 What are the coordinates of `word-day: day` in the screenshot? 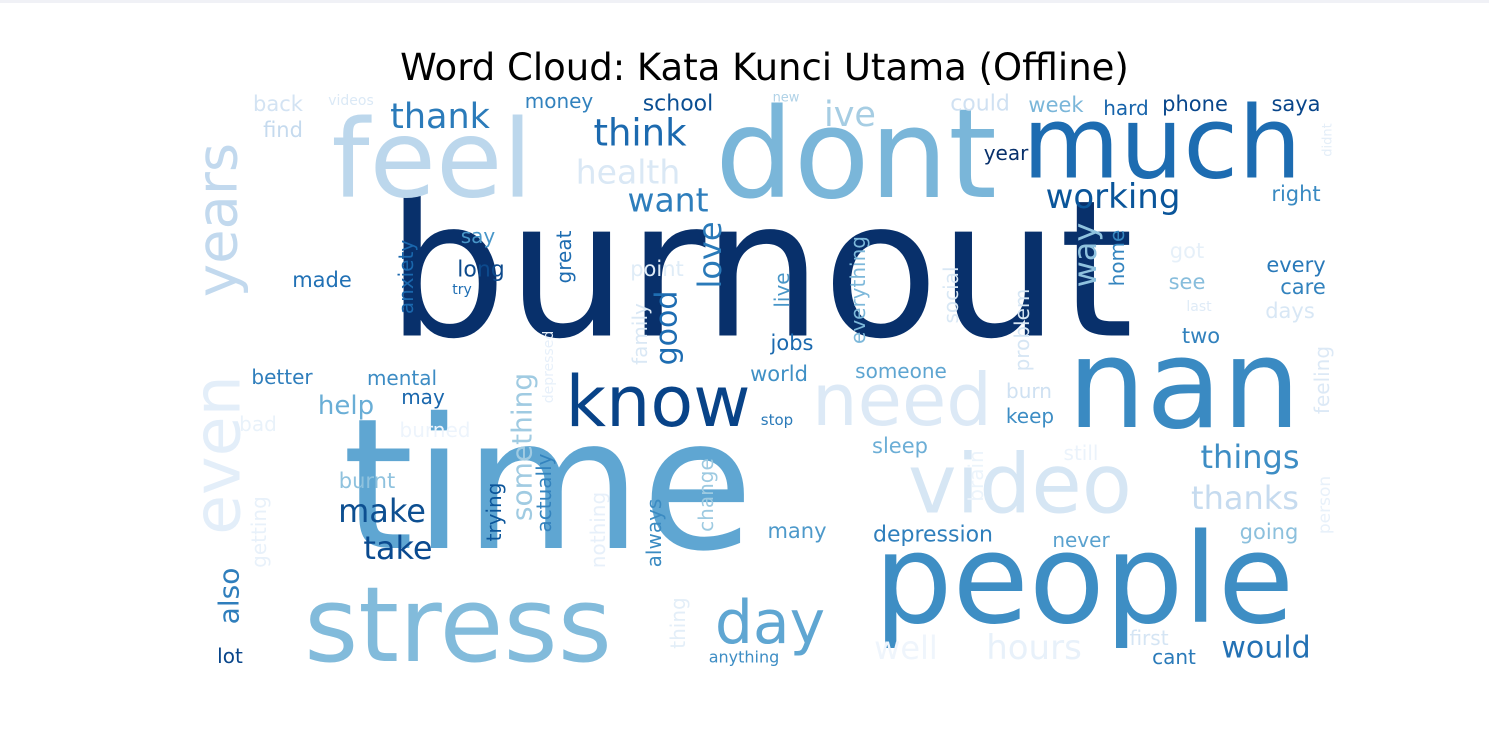 It's located at (770, 623).